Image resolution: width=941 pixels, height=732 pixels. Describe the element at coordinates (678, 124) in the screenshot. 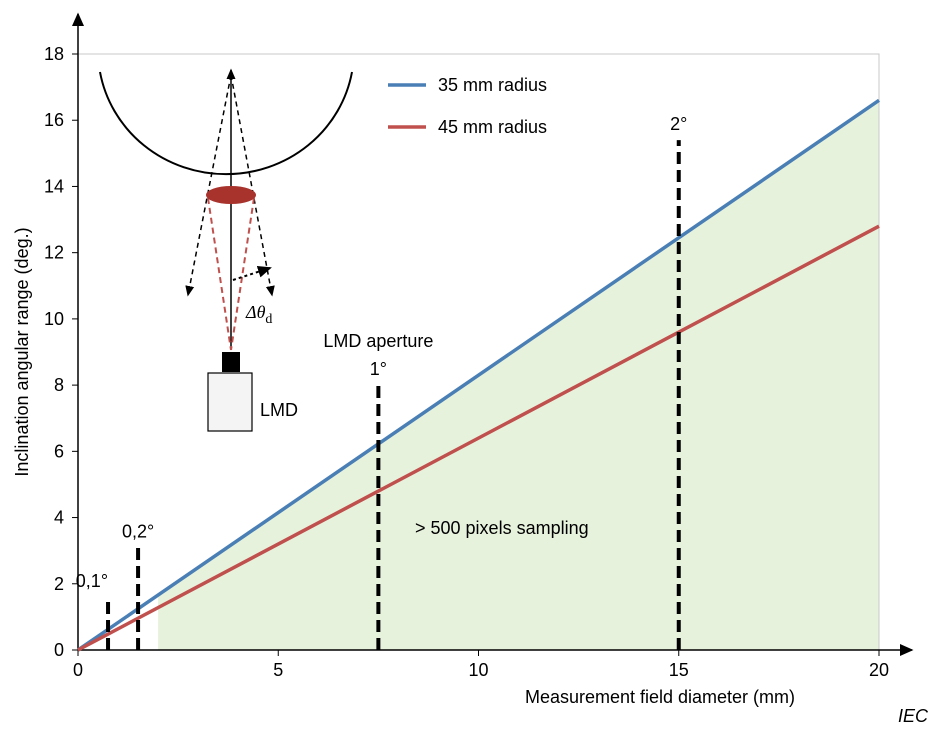

I see `marker-label: 2°` at that location.